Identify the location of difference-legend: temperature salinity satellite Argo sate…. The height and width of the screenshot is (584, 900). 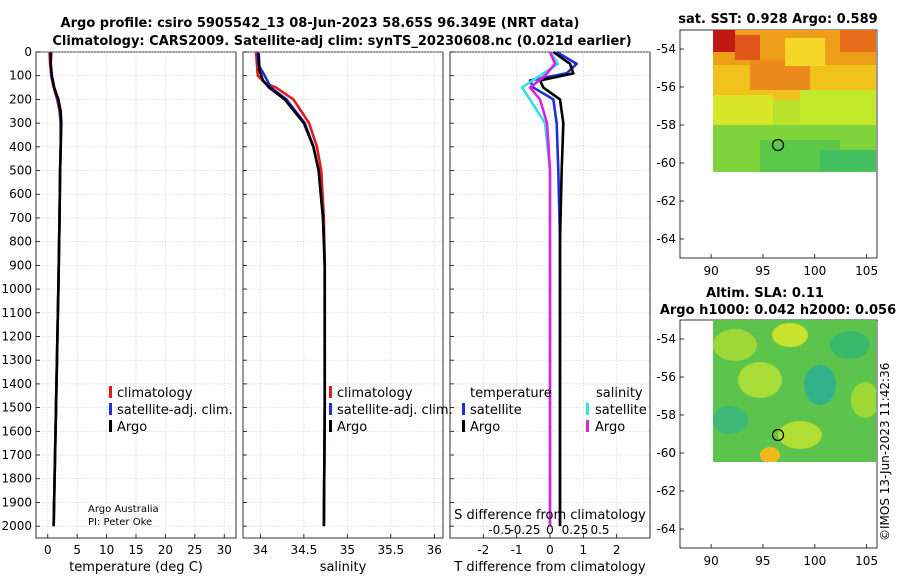
(554, 410).